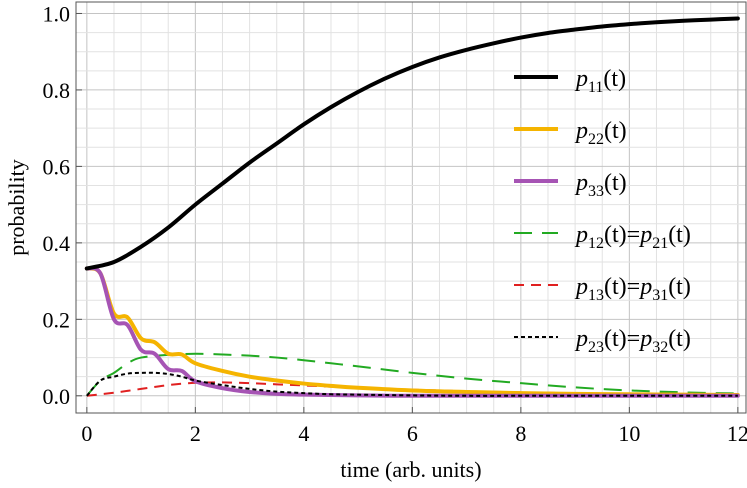 This screenshot has width=747, height=488. Describe the element at coordinates (57, 13) in the screenshot. I see `y-tick-label: 1.0` at that location.